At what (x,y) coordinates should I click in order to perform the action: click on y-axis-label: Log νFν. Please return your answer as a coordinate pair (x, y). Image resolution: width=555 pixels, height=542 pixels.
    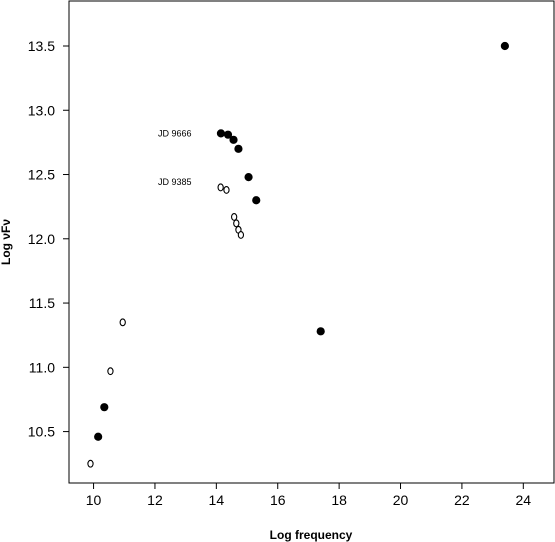
    Looking at the image, I should click on (6, 242).